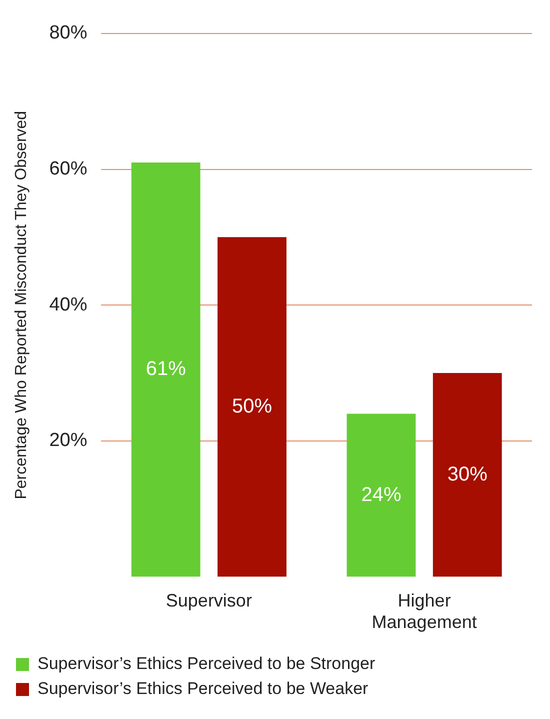 The height and width of the screenshot is (719, 550). Describe the element at coordinates (207, 664) in the screenshot. I see `legend-label: Supervisor’s Ethics Perceived to be Stronger` at that location.